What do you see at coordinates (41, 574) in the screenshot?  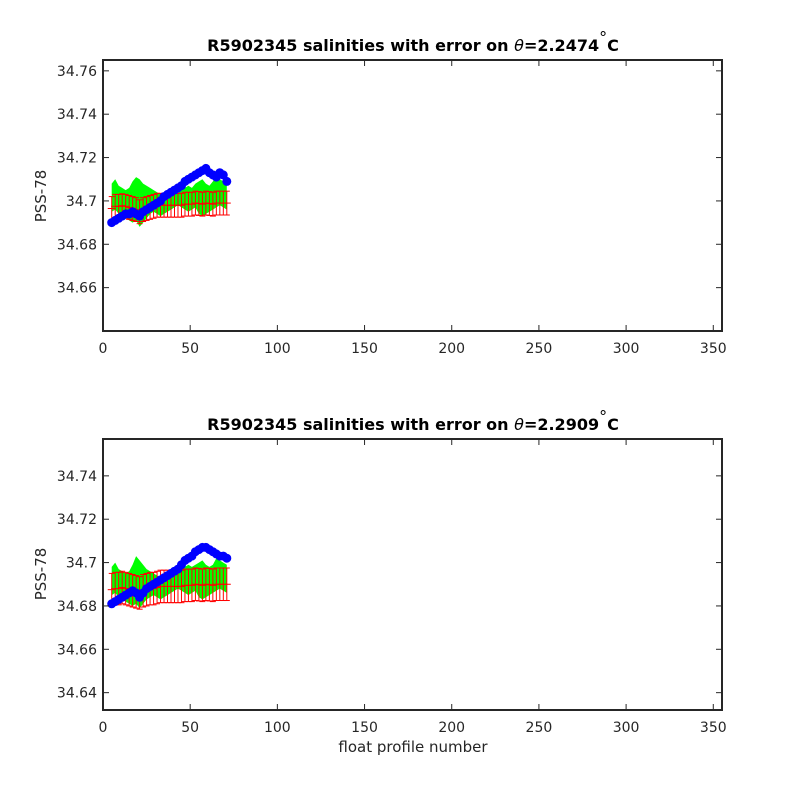 I see `bottom-y-axis-label: PSS-78` at bounding box center [41, 574].